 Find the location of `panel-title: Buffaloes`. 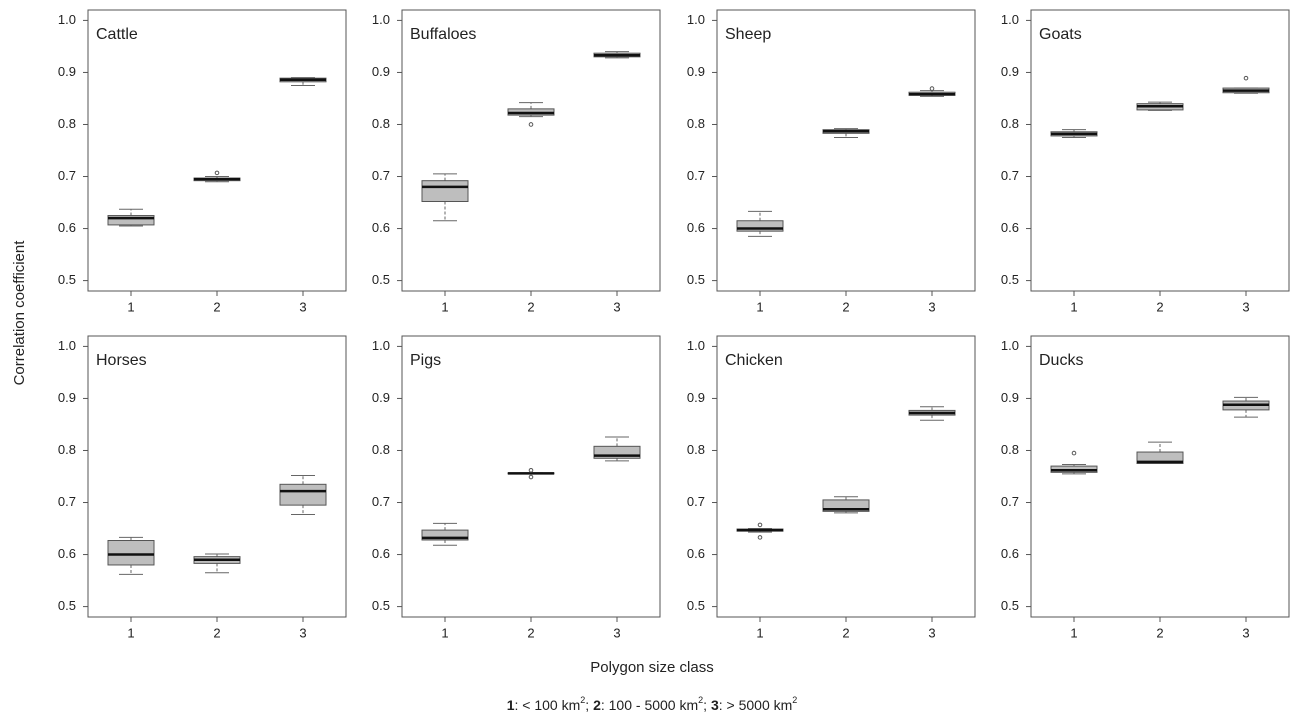

panel-title: Buffaloes is located at coordinates (443, 34).